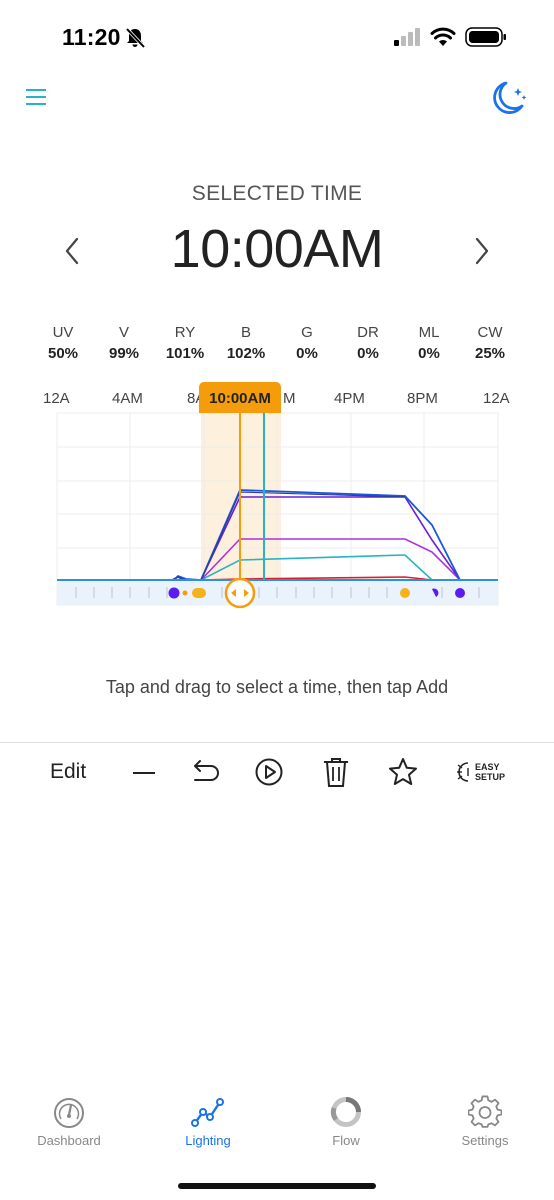  I want to click on channel-name: V, so click(123, 332).